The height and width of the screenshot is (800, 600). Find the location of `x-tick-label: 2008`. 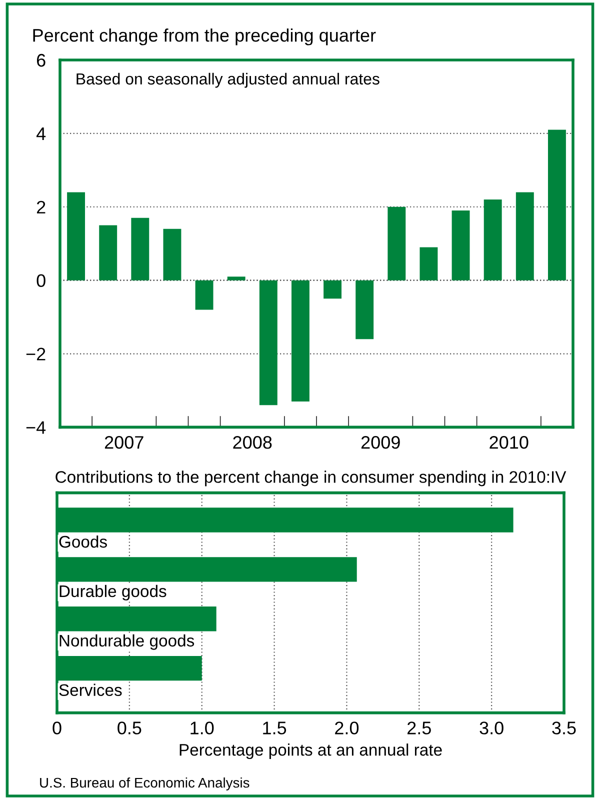

x-tick-label: 2008 is located at coordinates (252, 442).